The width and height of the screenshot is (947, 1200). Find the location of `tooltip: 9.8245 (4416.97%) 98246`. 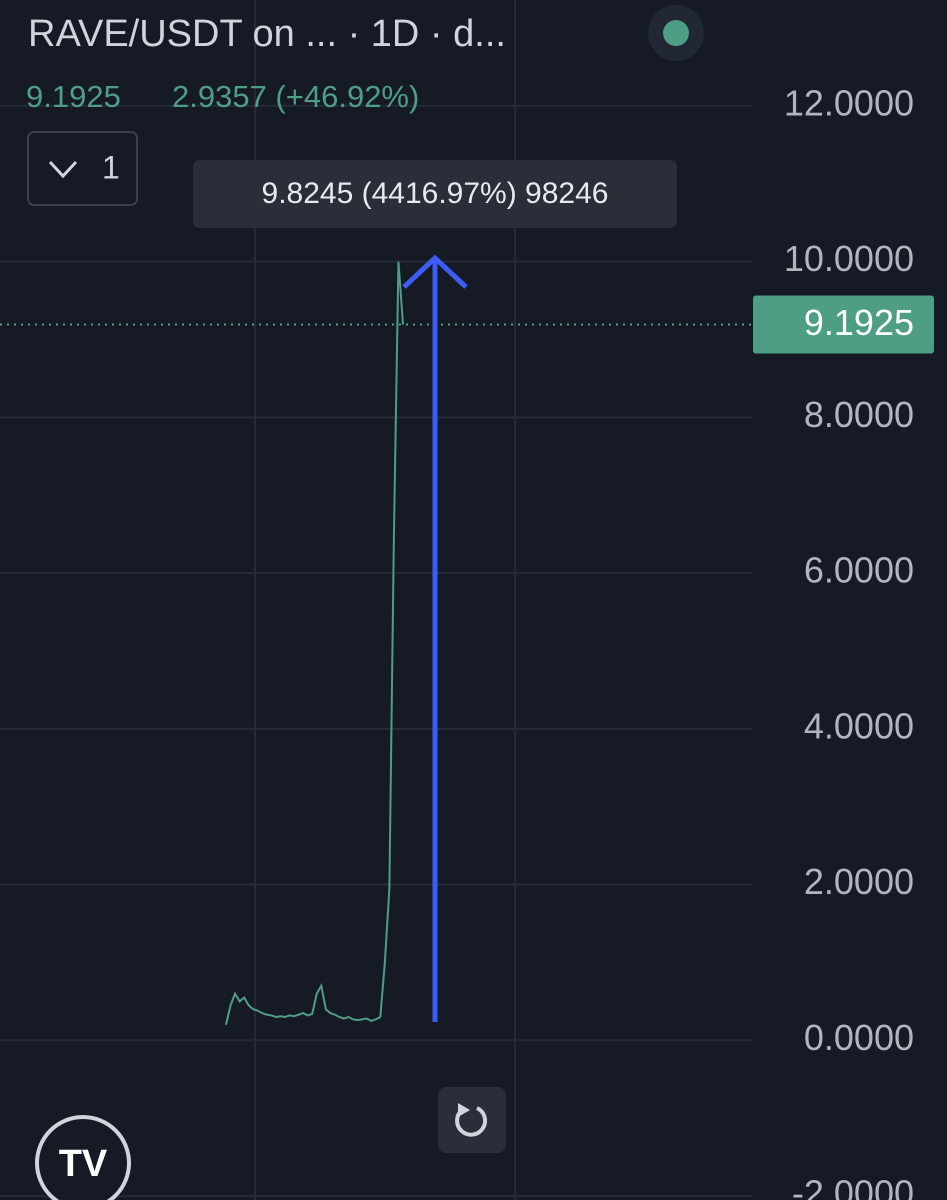

tooltip: 9.8245 (4416.97%) 98246 is located at coordinates (435, 193).